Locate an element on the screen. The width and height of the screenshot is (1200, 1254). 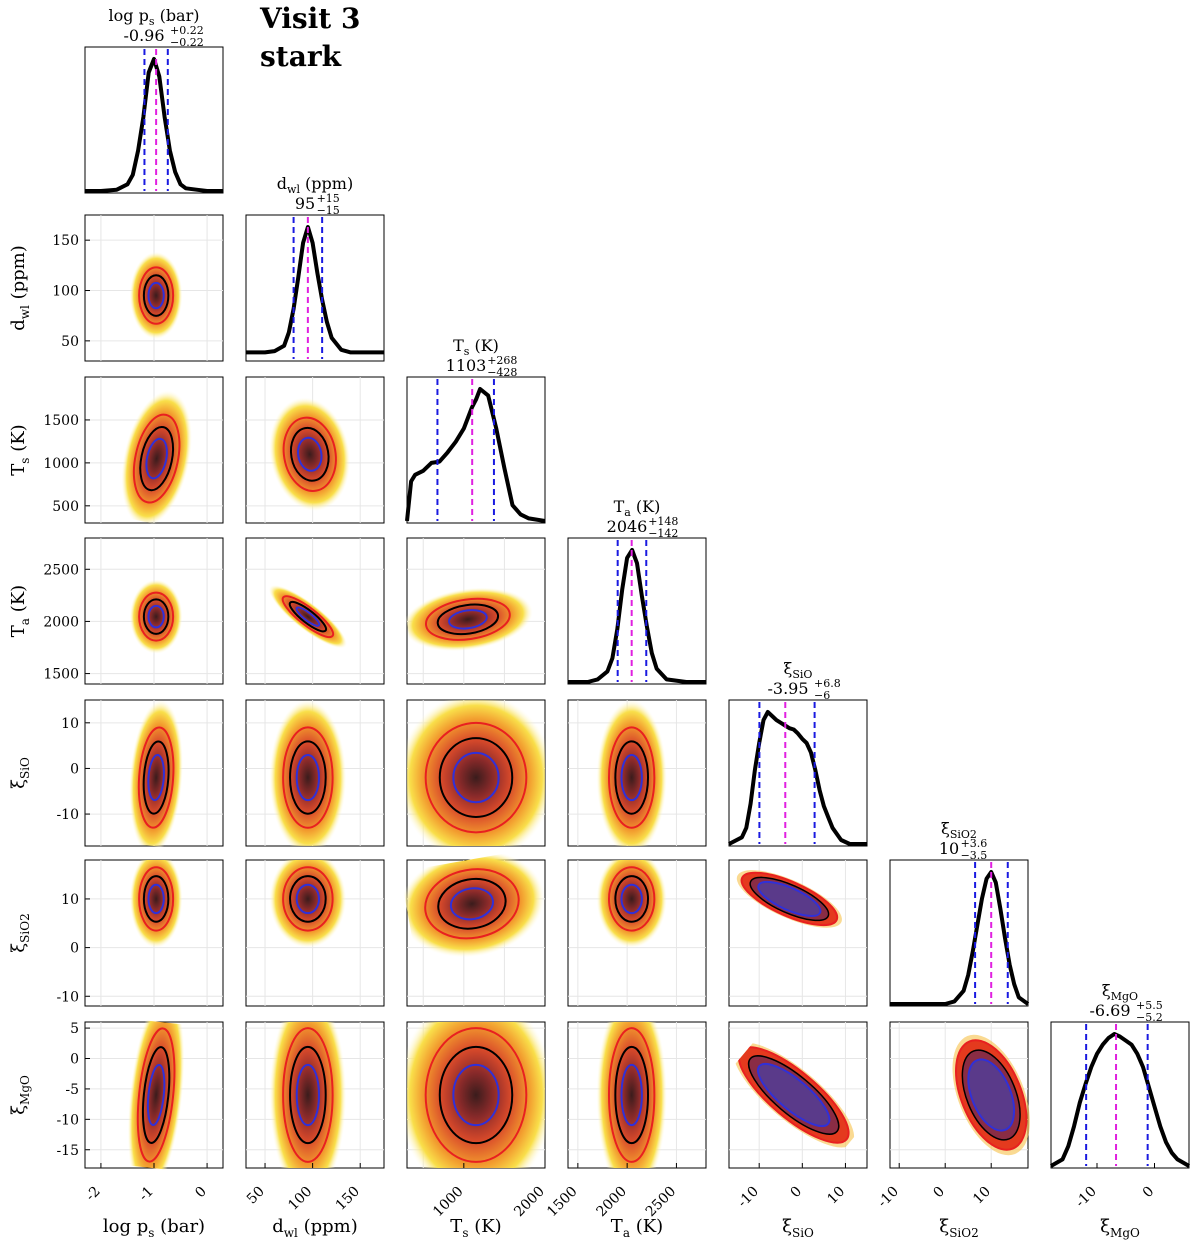
x-tick-label: 50 is located at coordinates (256, 1196).